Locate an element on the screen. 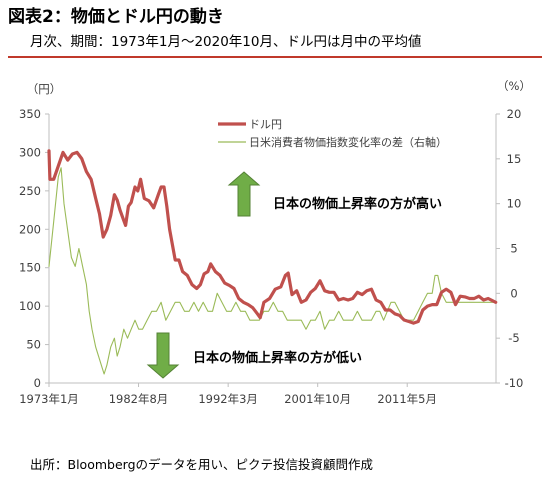 This screenshot has width=550, height=478. left-tick-label: 350 is located at coordinates (30, 114).